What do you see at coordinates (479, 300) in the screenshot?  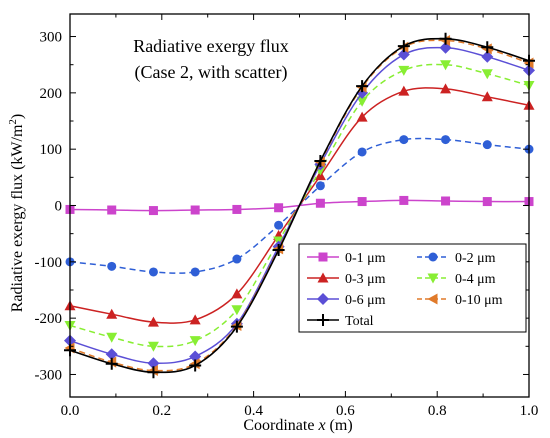 I see `legend-label: 0-10 μm` at bounding box center [479, 300].